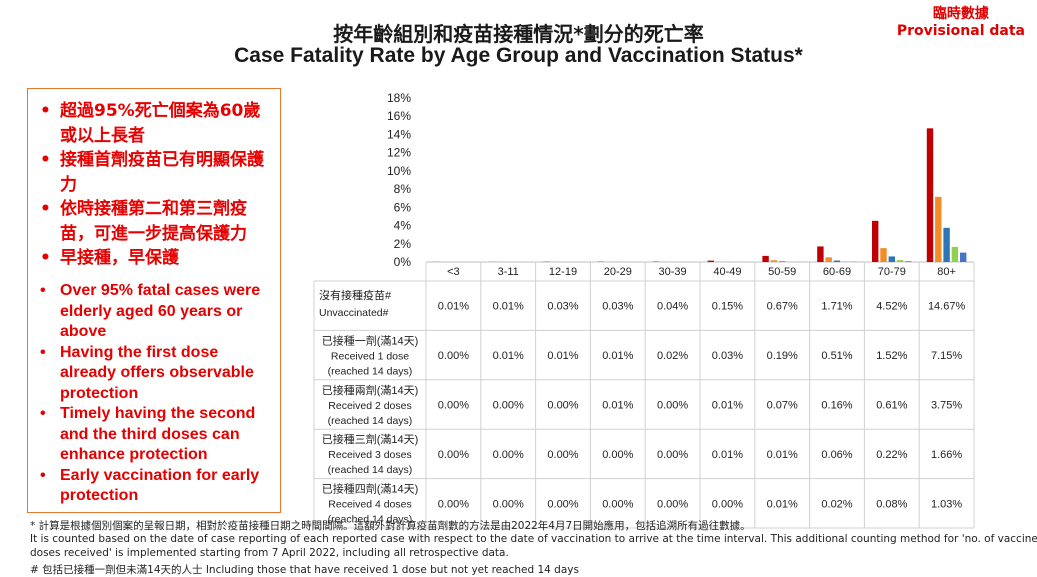  What do you see at coordinates (563, 272) in the screenshot?
I see `category-label: 12-19` at bounding box center [563, 272].